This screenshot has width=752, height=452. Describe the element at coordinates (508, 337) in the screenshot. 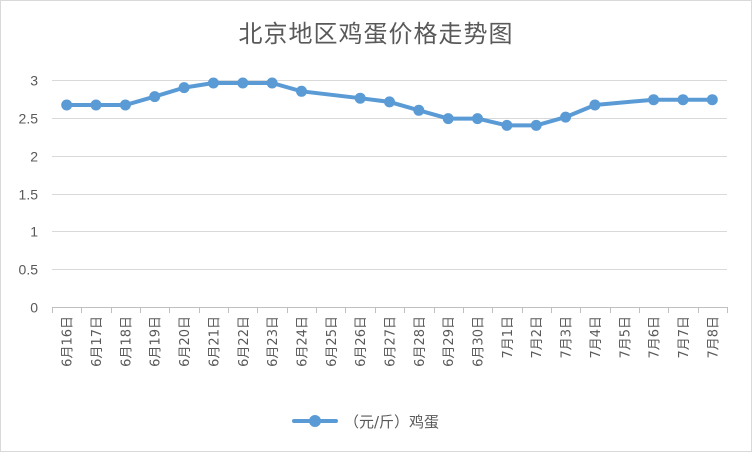

I see `x-tick-label: 7月1日` at that location.